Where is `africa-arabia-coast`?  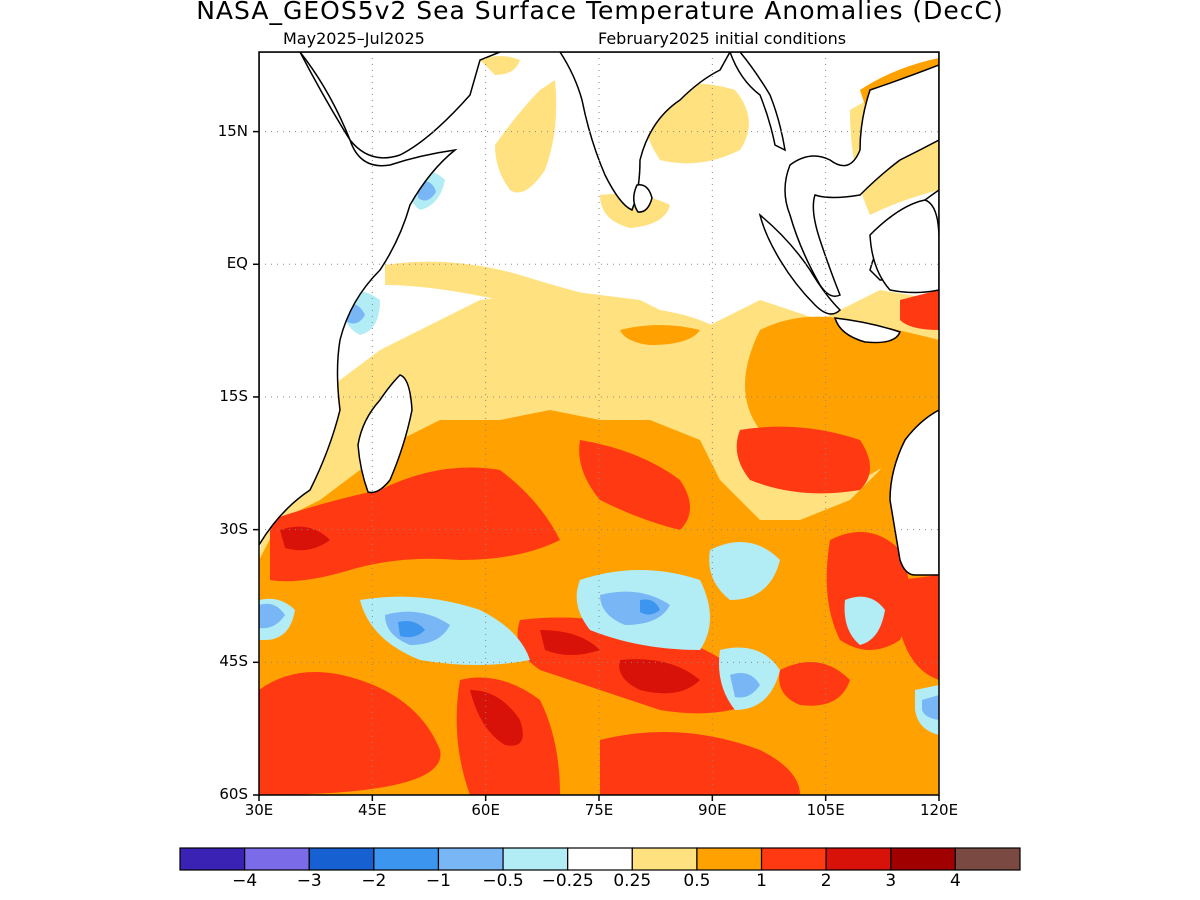
africa-arabia-coast is located at coordinates (380, 105).